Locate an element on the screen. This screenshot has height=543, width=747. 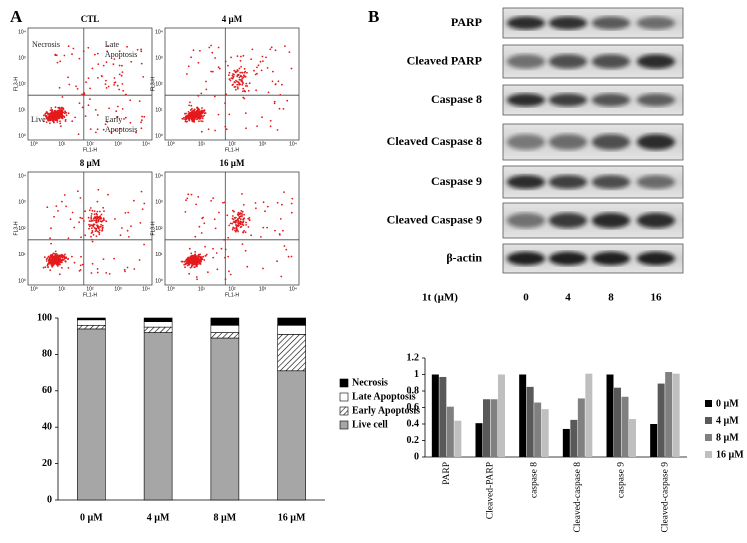
legend-label: 0 µM is located at coordinates (727, 403).